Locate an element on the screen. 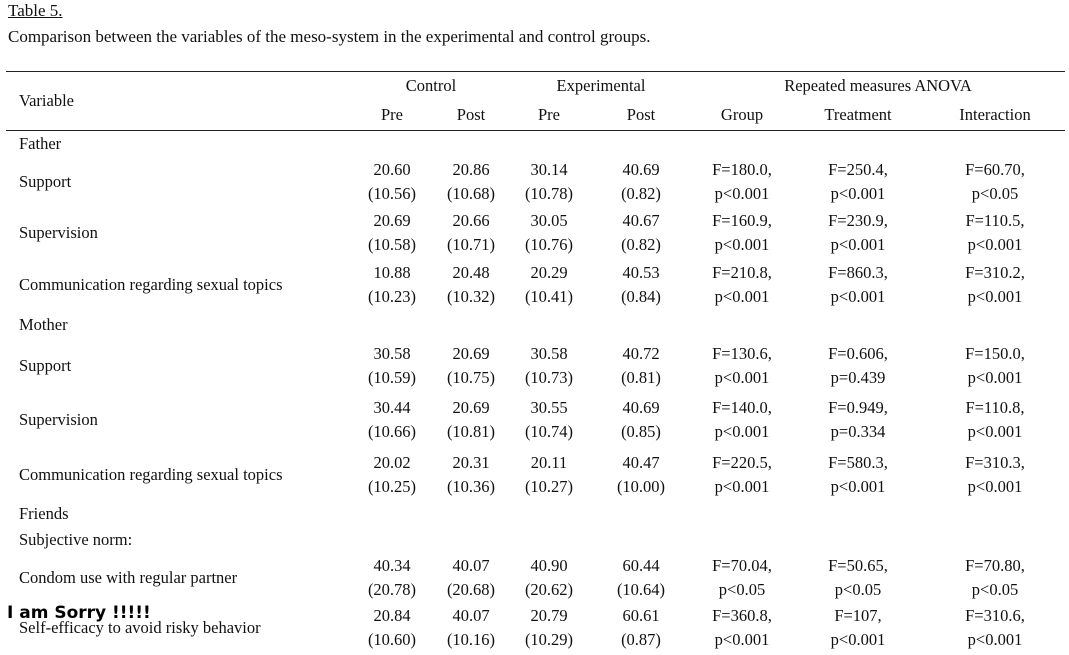  cell-e-pre: (10.27) is located at coordinates (549, 486).